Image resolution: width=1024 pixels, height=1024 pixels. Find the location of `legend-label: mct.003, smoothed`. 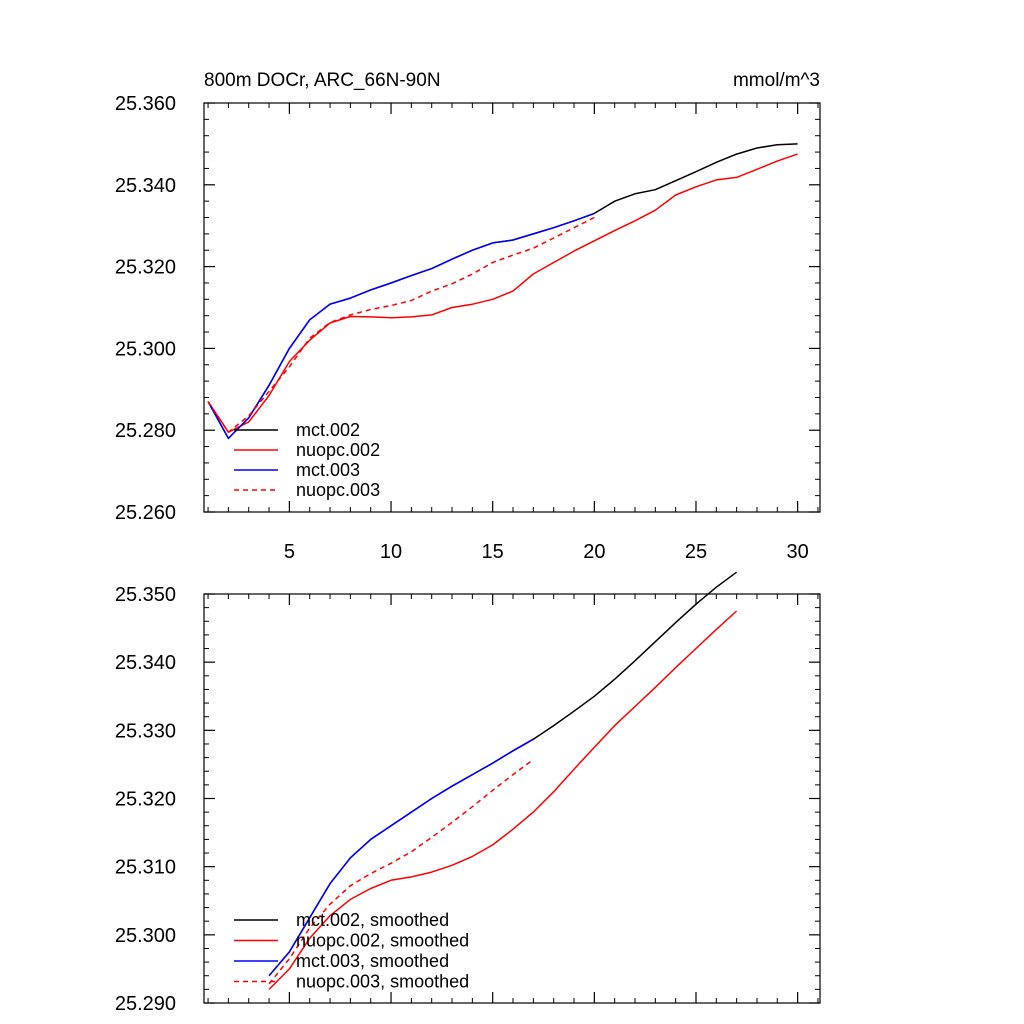

legend-label: mct.003, smoothed is located at coordinates (372, 961).